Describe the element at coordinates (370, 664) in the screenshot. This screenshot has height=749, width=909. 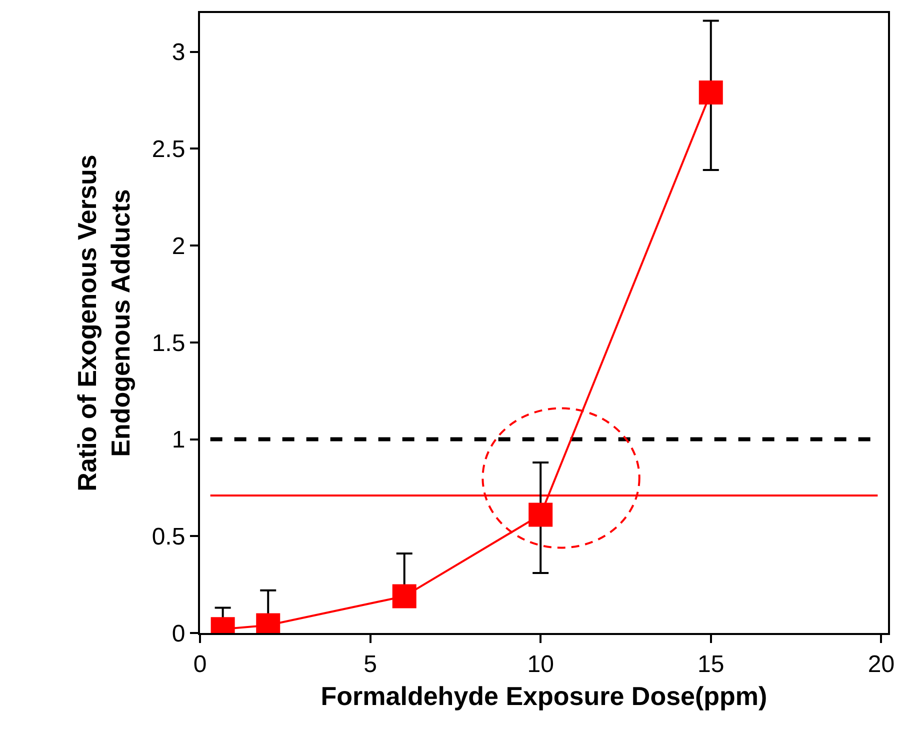
I see `x-tick-label: 5` at that location.